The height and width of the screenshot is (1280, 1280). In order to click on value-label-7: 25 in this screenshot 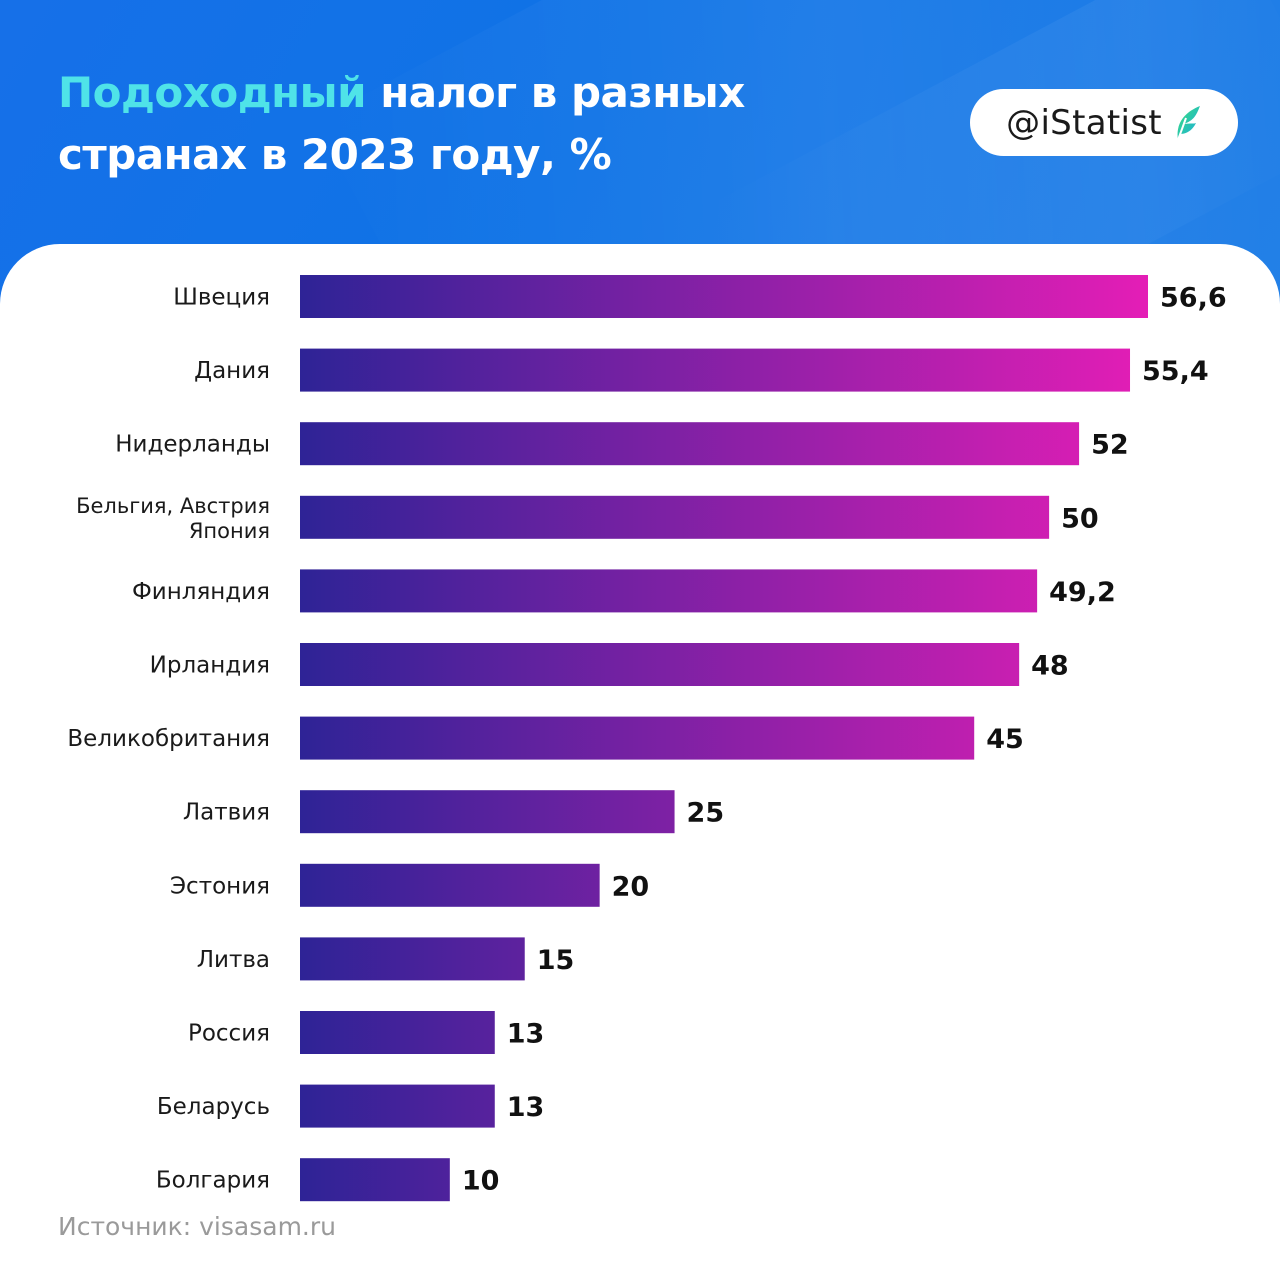, I will do `click(706, 813)`.